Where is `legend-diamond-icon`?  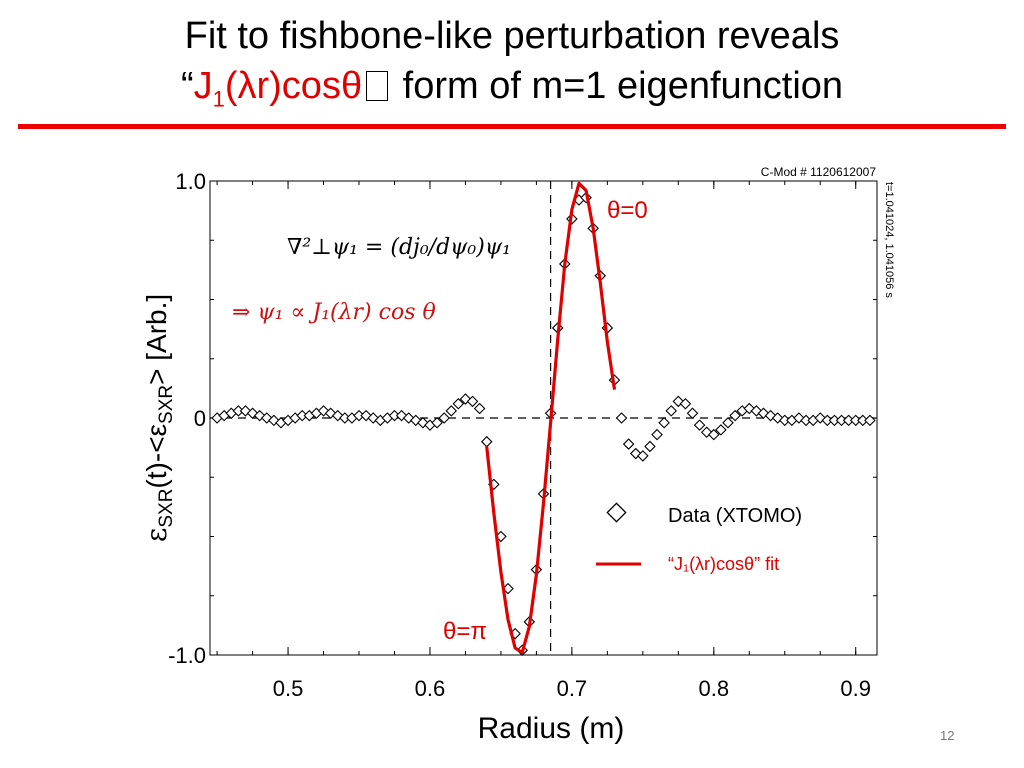 legend-diamond-icon is located at coordinates (616, 512).